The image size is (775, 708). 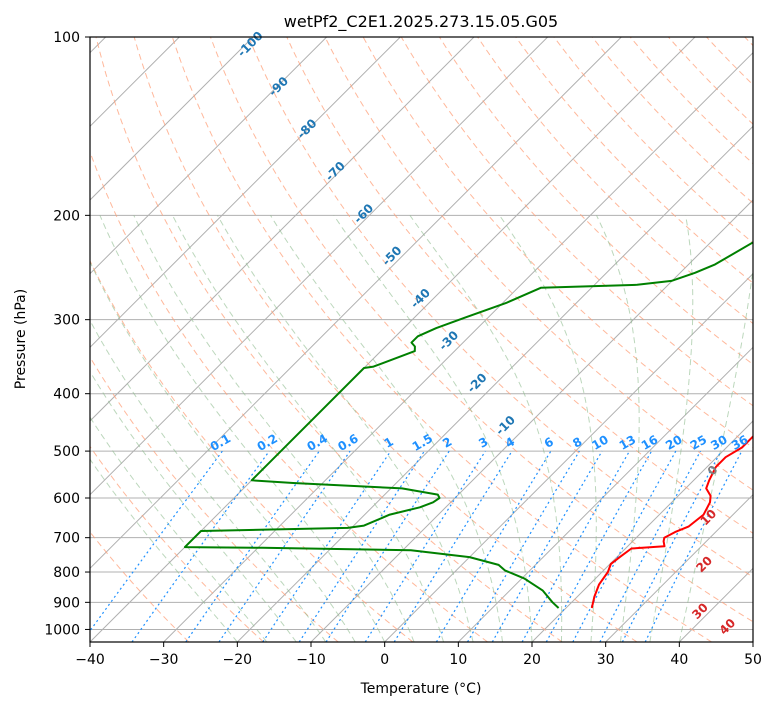 What do you see at coordinates (66, 38) in the screenshot?
I see `y-tick-label: 100` at bounding box center [66, 38].